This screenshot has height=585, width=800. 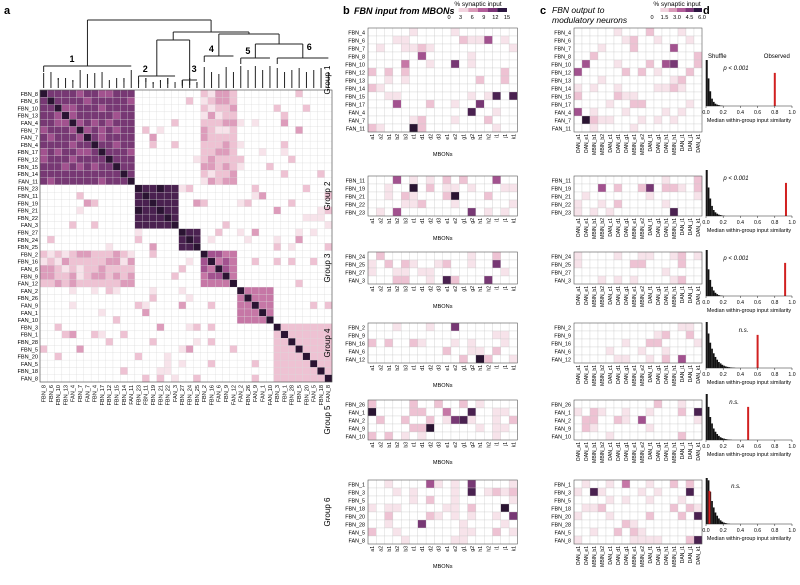 I want to click on heatmap-col-label: b2, so click(x=398, y=549).